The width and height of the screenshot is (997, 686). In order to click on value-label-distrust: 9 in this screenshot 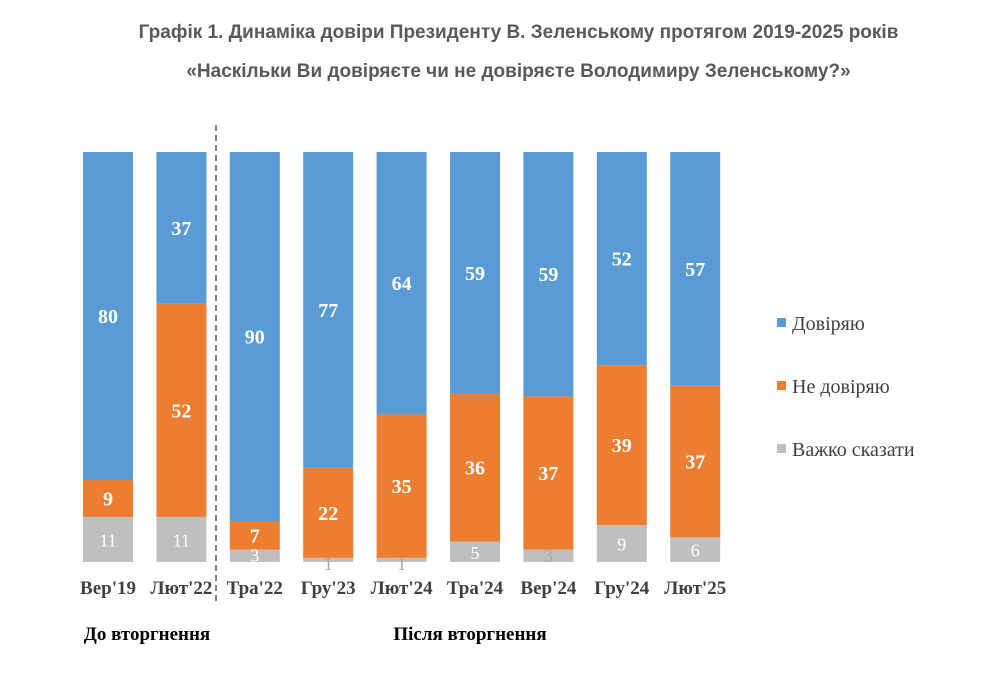, I will do `click(108, 499)`.